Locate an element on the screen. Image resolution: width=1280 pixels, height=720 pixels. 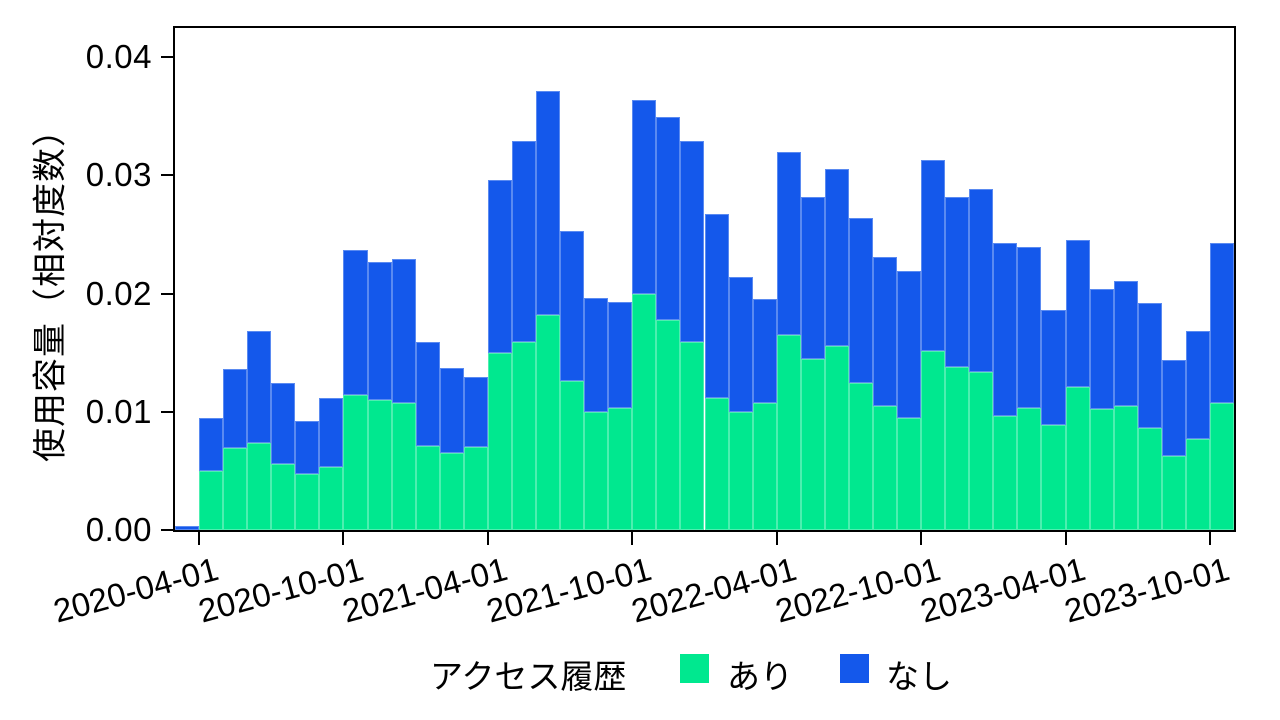
x-tick-label: 2021-04-01 is located at coordinates (425, 590).